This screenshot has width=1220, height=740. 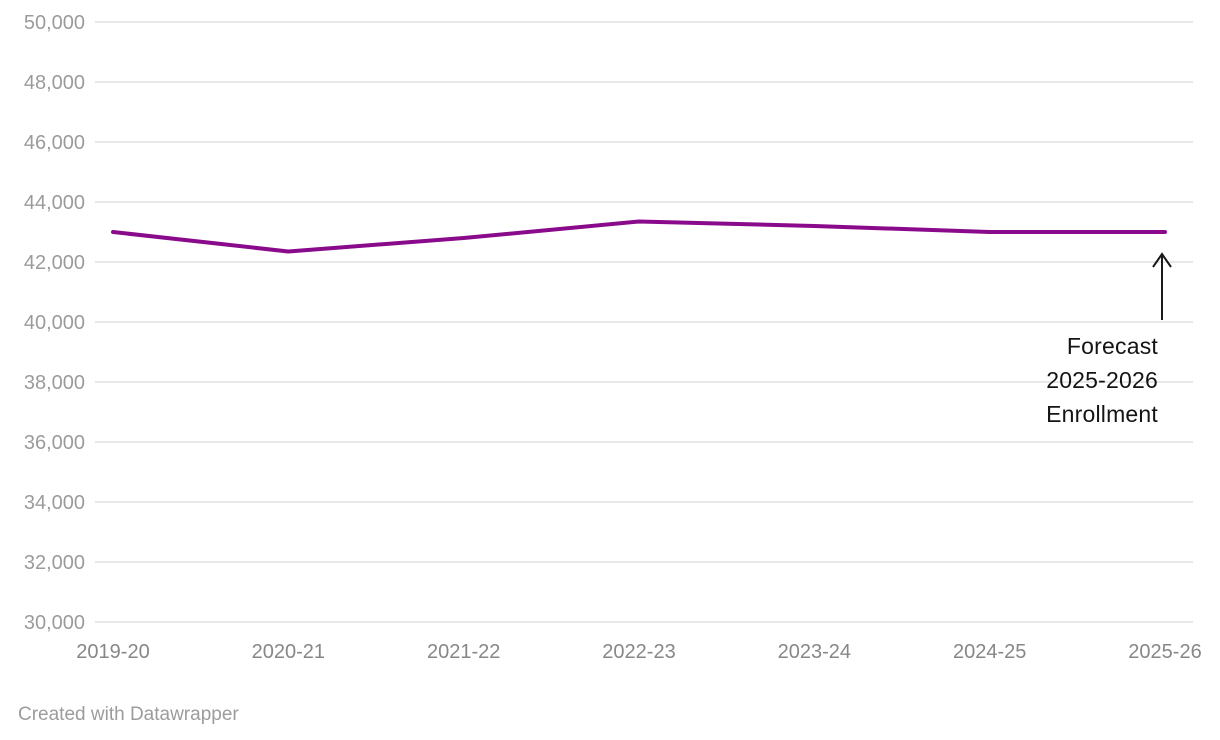 What do you see at coordinates (54, 443) in the screenshot?
I see `y-axis-tick-label: 36,000` at bounding box center [54, 443].